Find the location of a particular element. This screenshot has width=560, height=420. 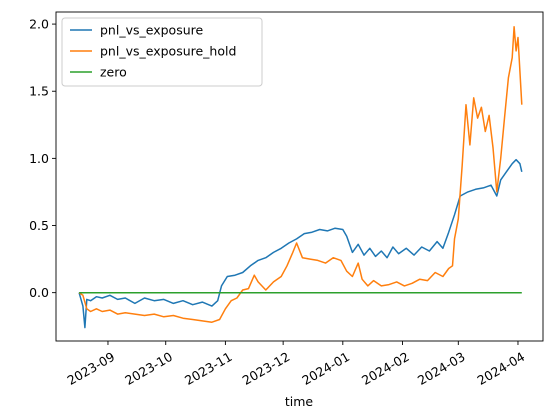

legend-box is located at coordinates (162, 52).